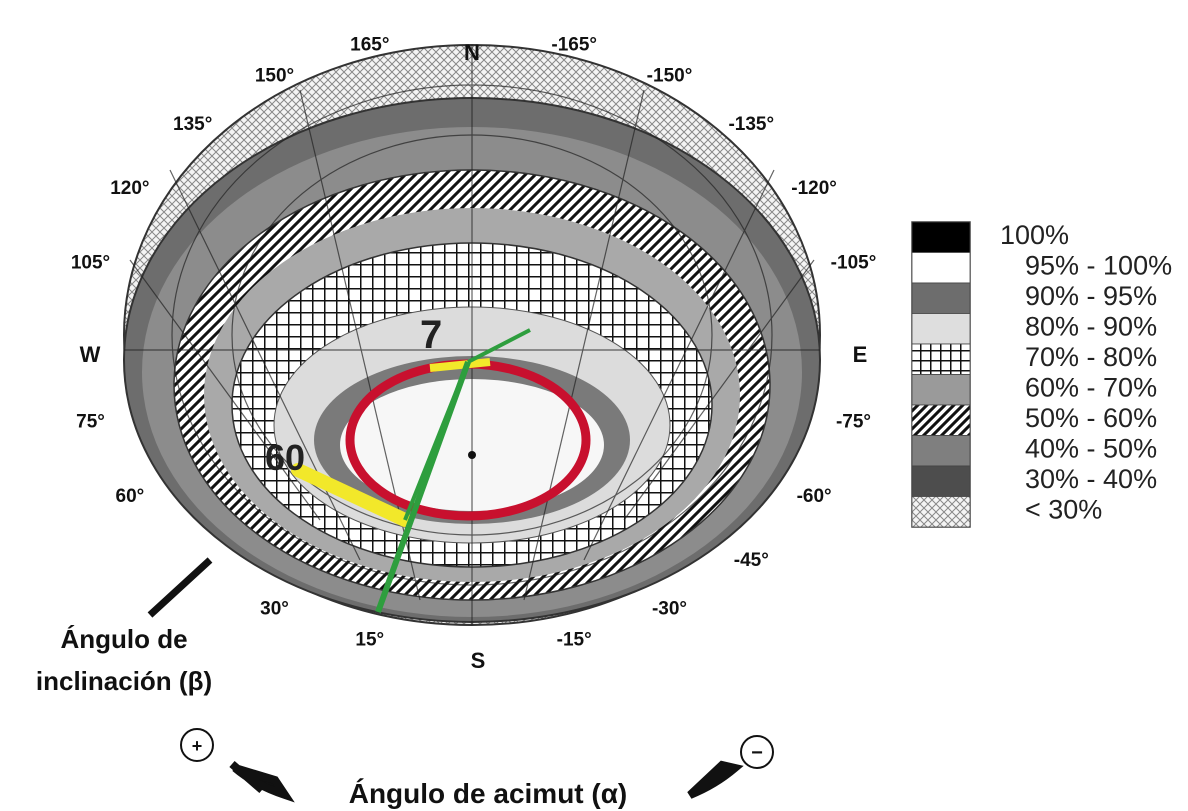  What do you see at coordinates (1091, 357) in the screenshot?
I see `legend-label: 70% - 80%` at bounding box center [1091, 357].